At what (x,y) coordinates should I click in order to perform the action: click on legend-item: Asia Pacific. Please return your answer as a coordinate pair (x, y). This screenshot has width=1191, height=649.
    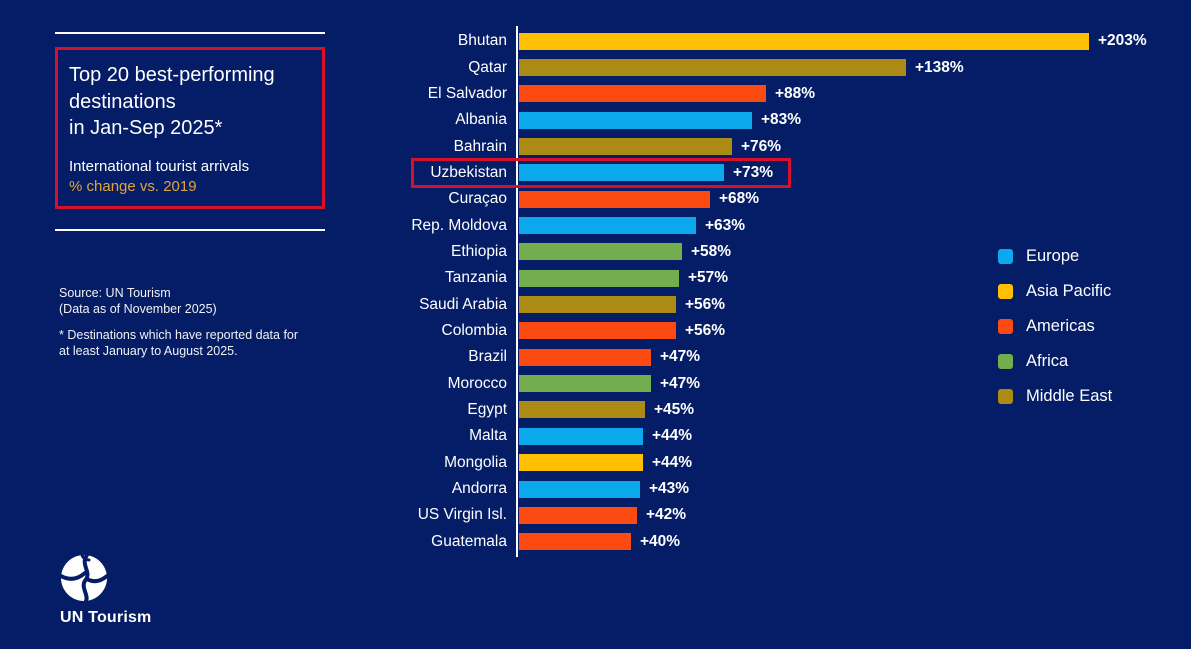
    Looking at the image, I should click on (1055, 291).